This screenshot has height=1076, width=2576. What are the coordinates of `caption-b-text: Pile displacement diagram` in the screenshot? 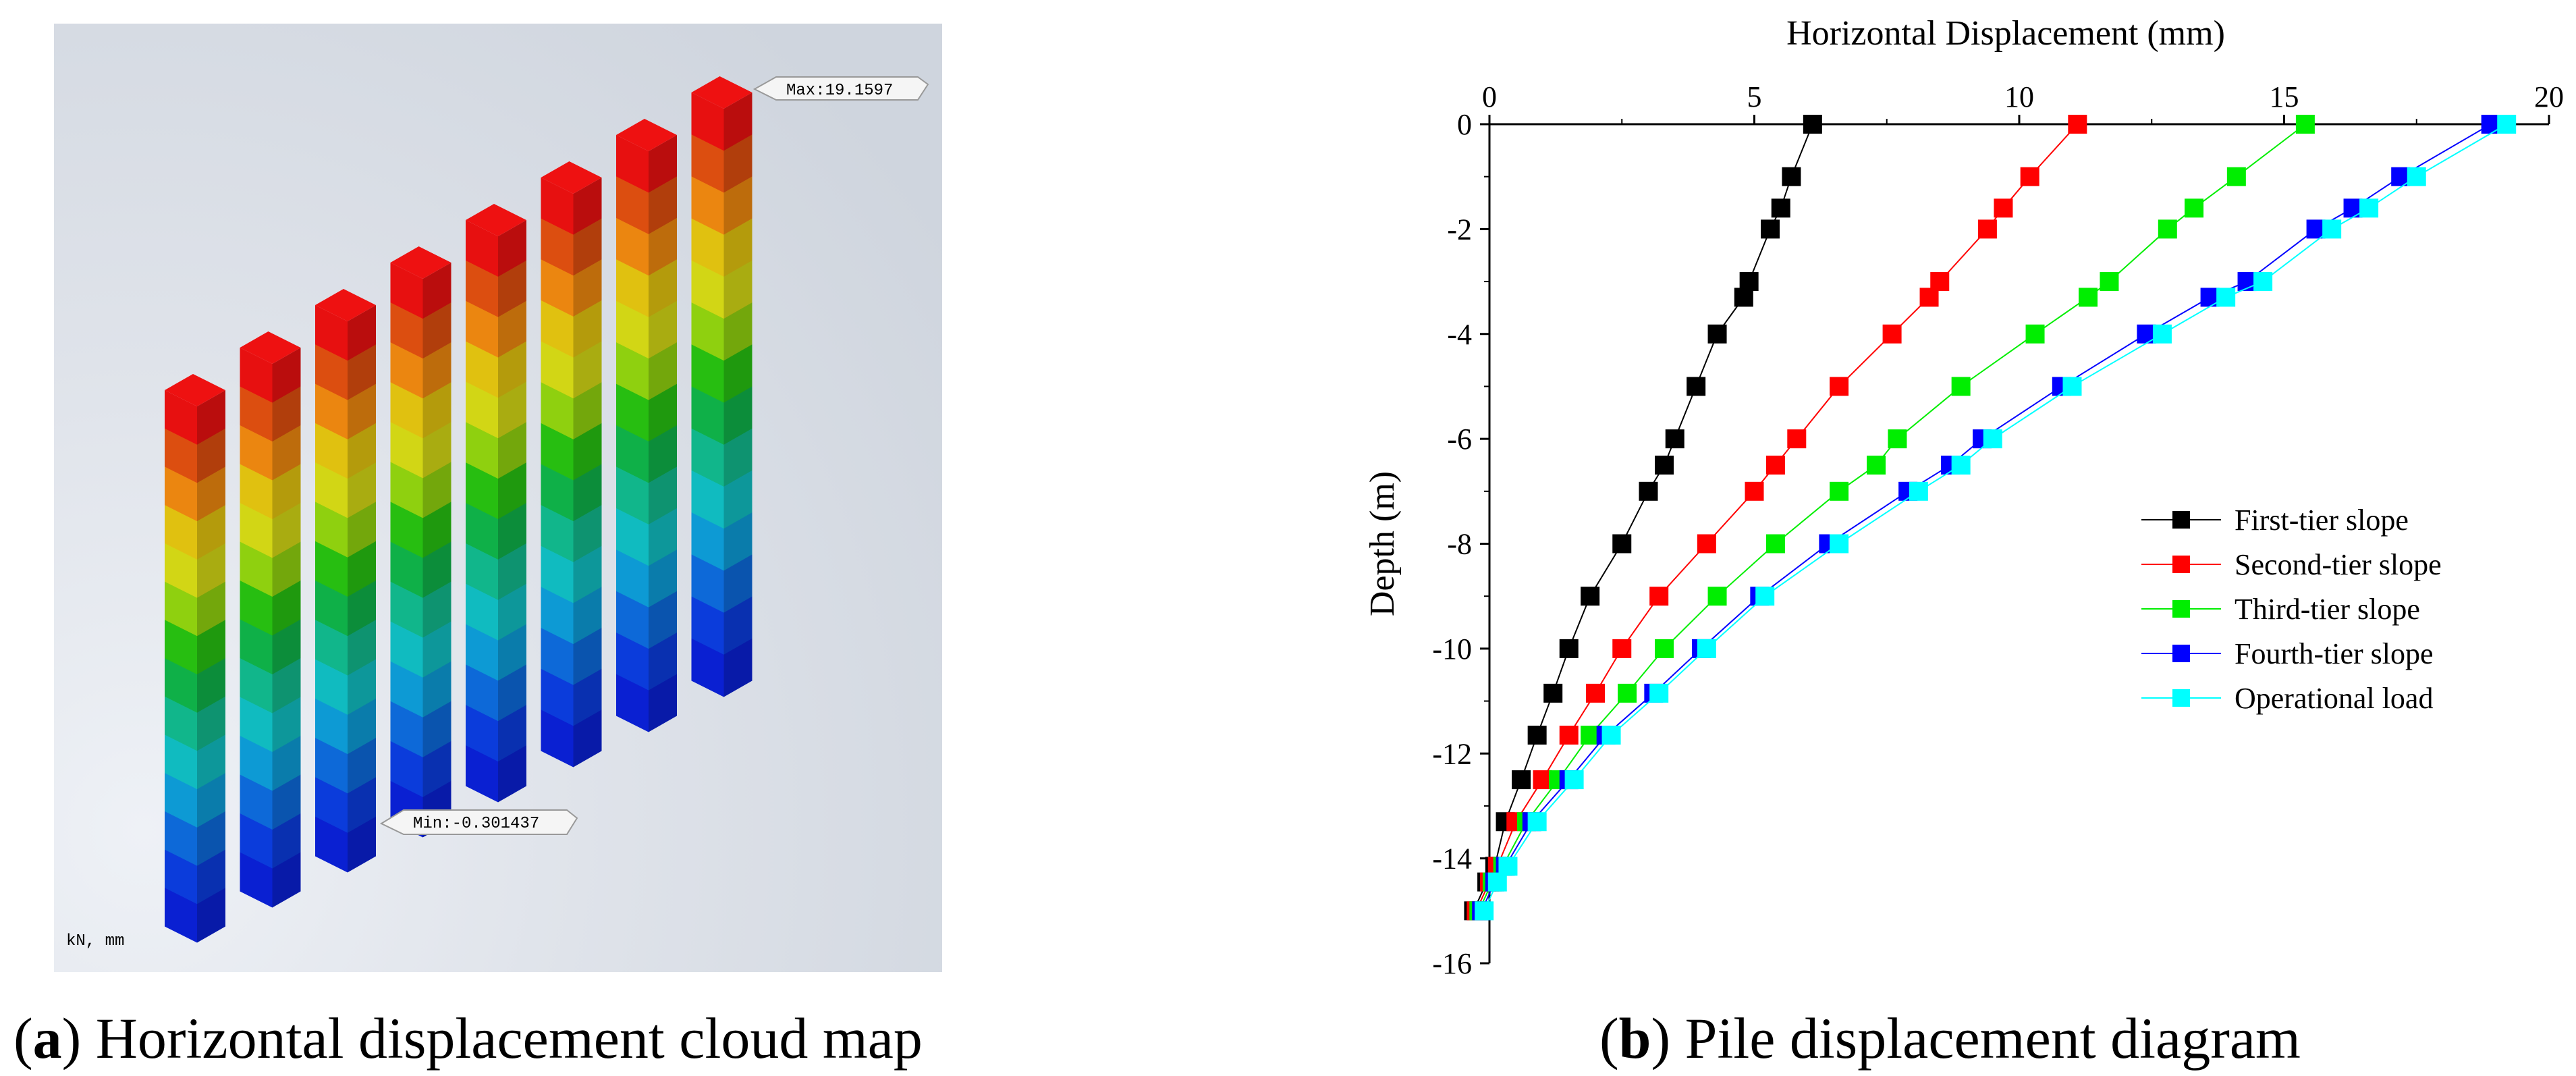 It's located at (1985, 1038).